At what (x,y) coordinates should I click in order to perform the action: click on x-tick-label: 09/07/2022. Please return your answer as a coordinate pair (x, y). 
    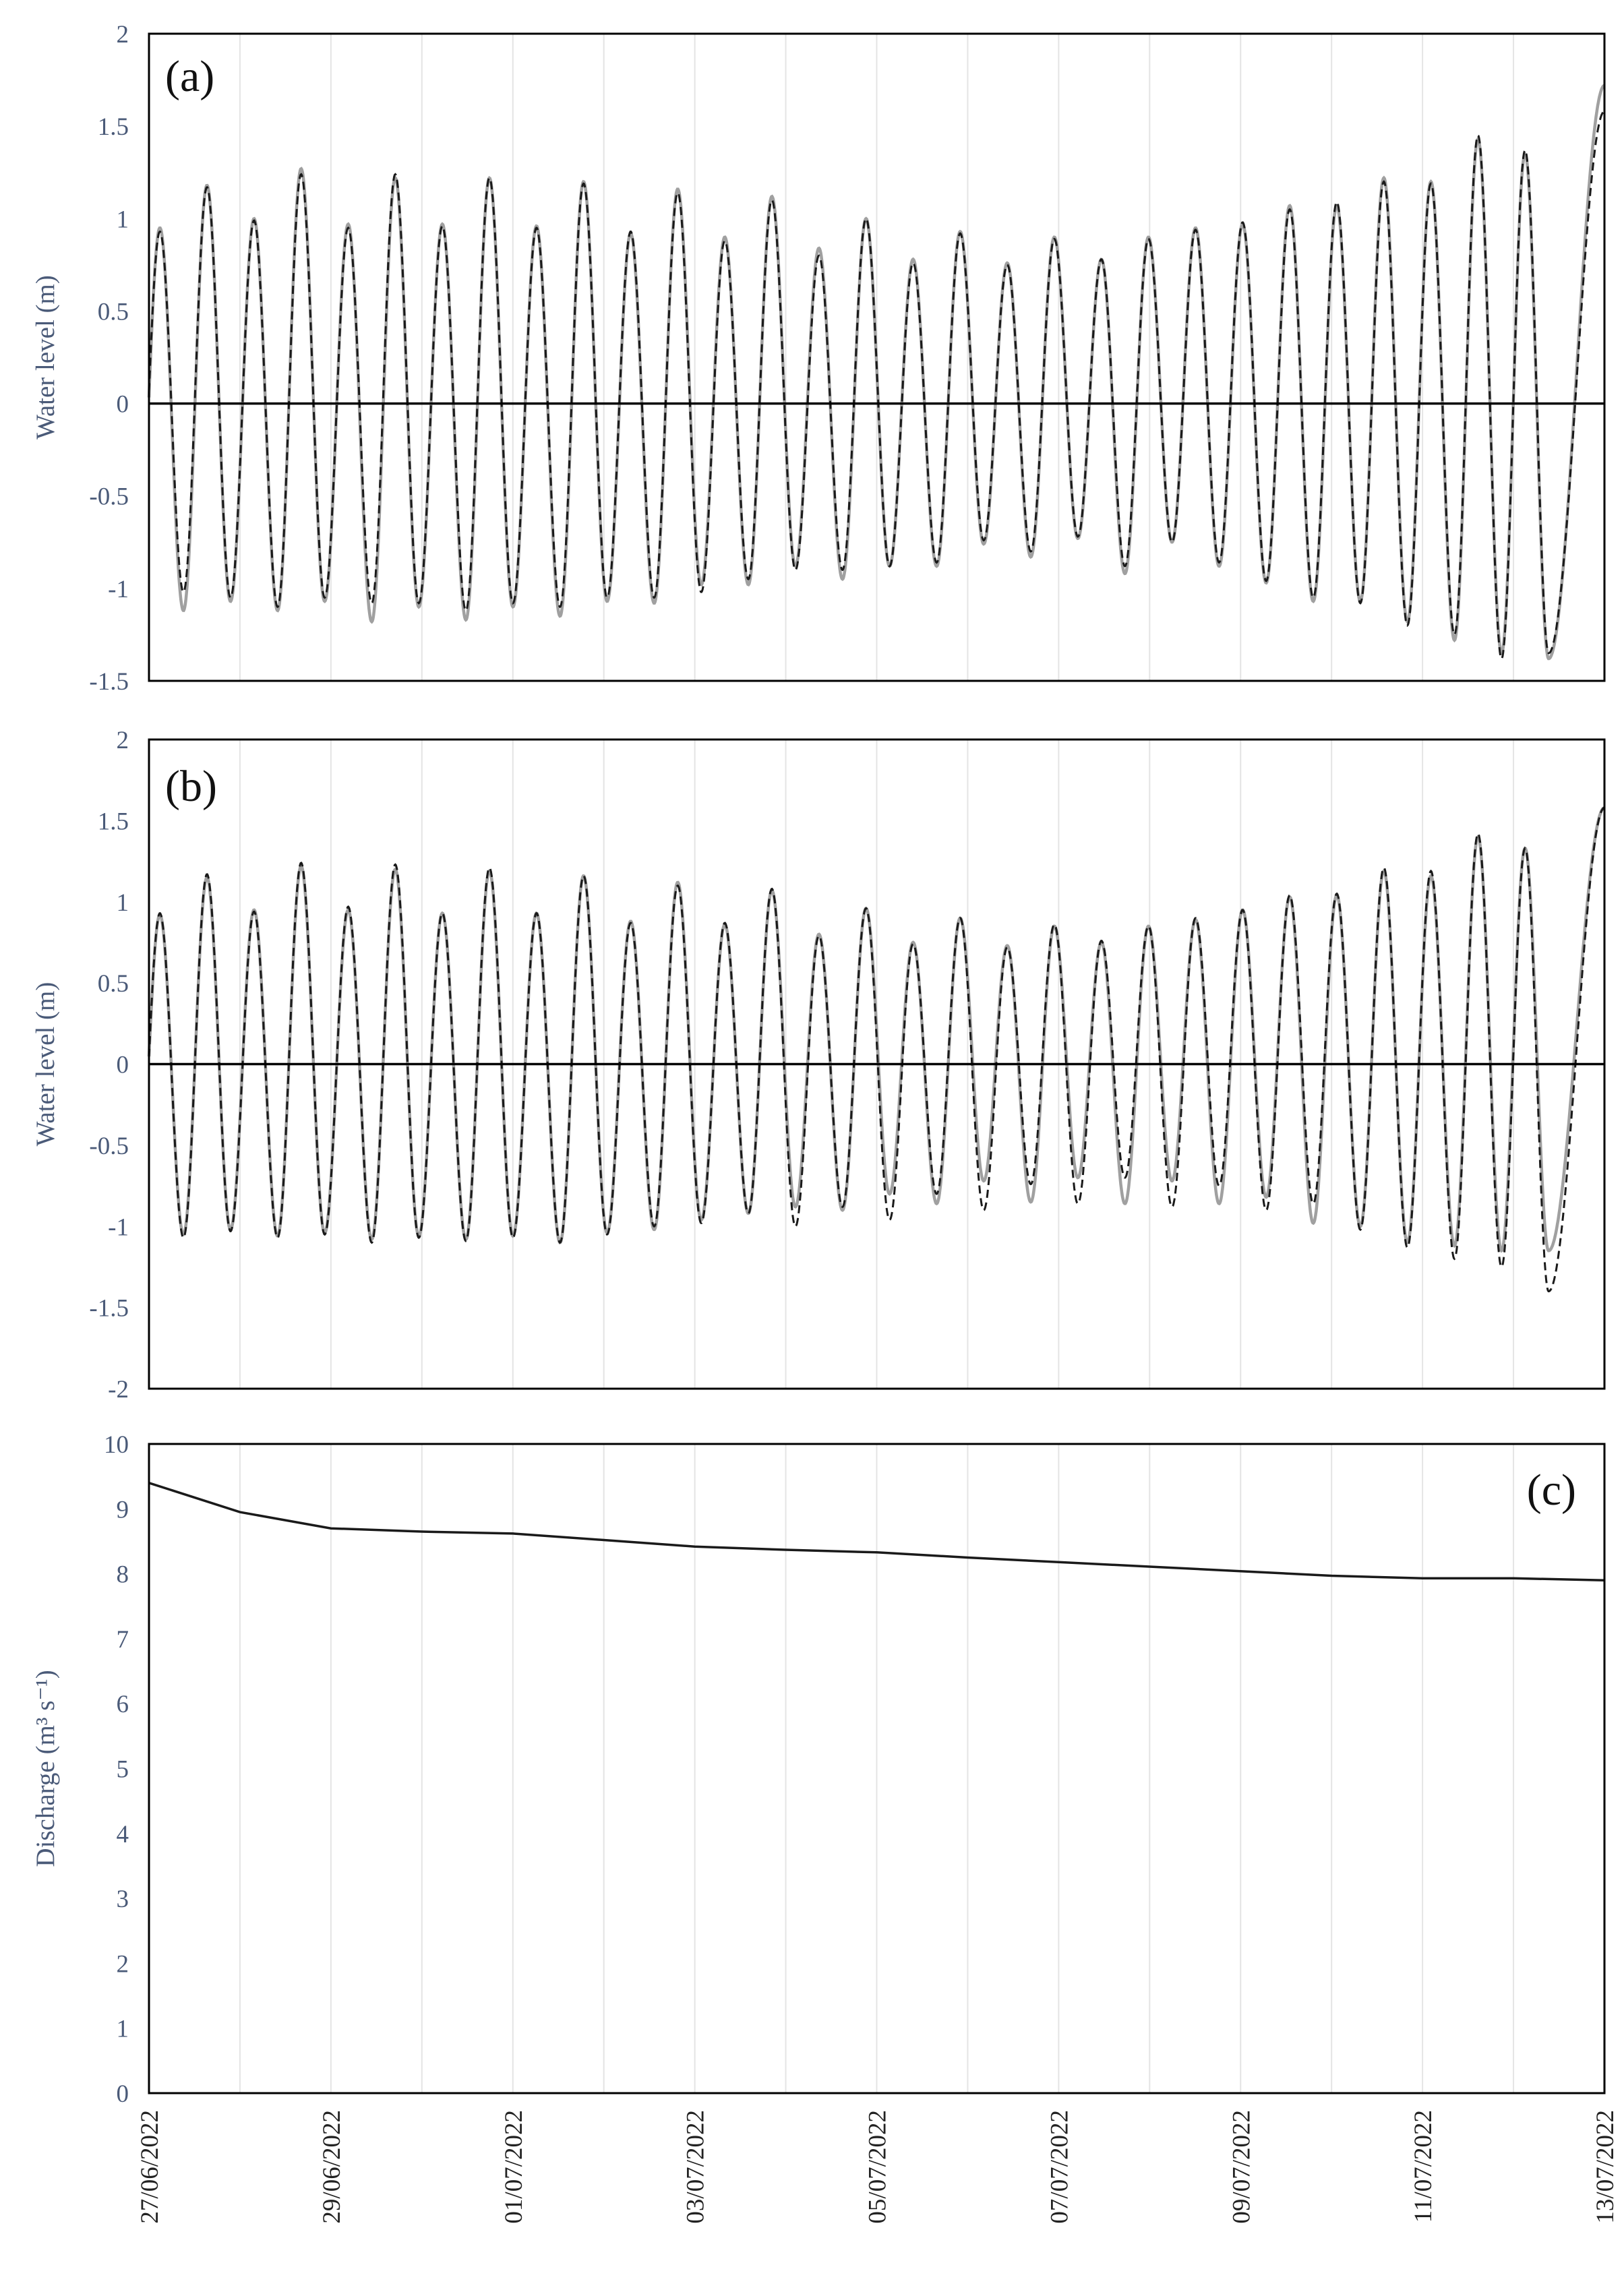
    Looking at the image, I should click on (1242, 2167).